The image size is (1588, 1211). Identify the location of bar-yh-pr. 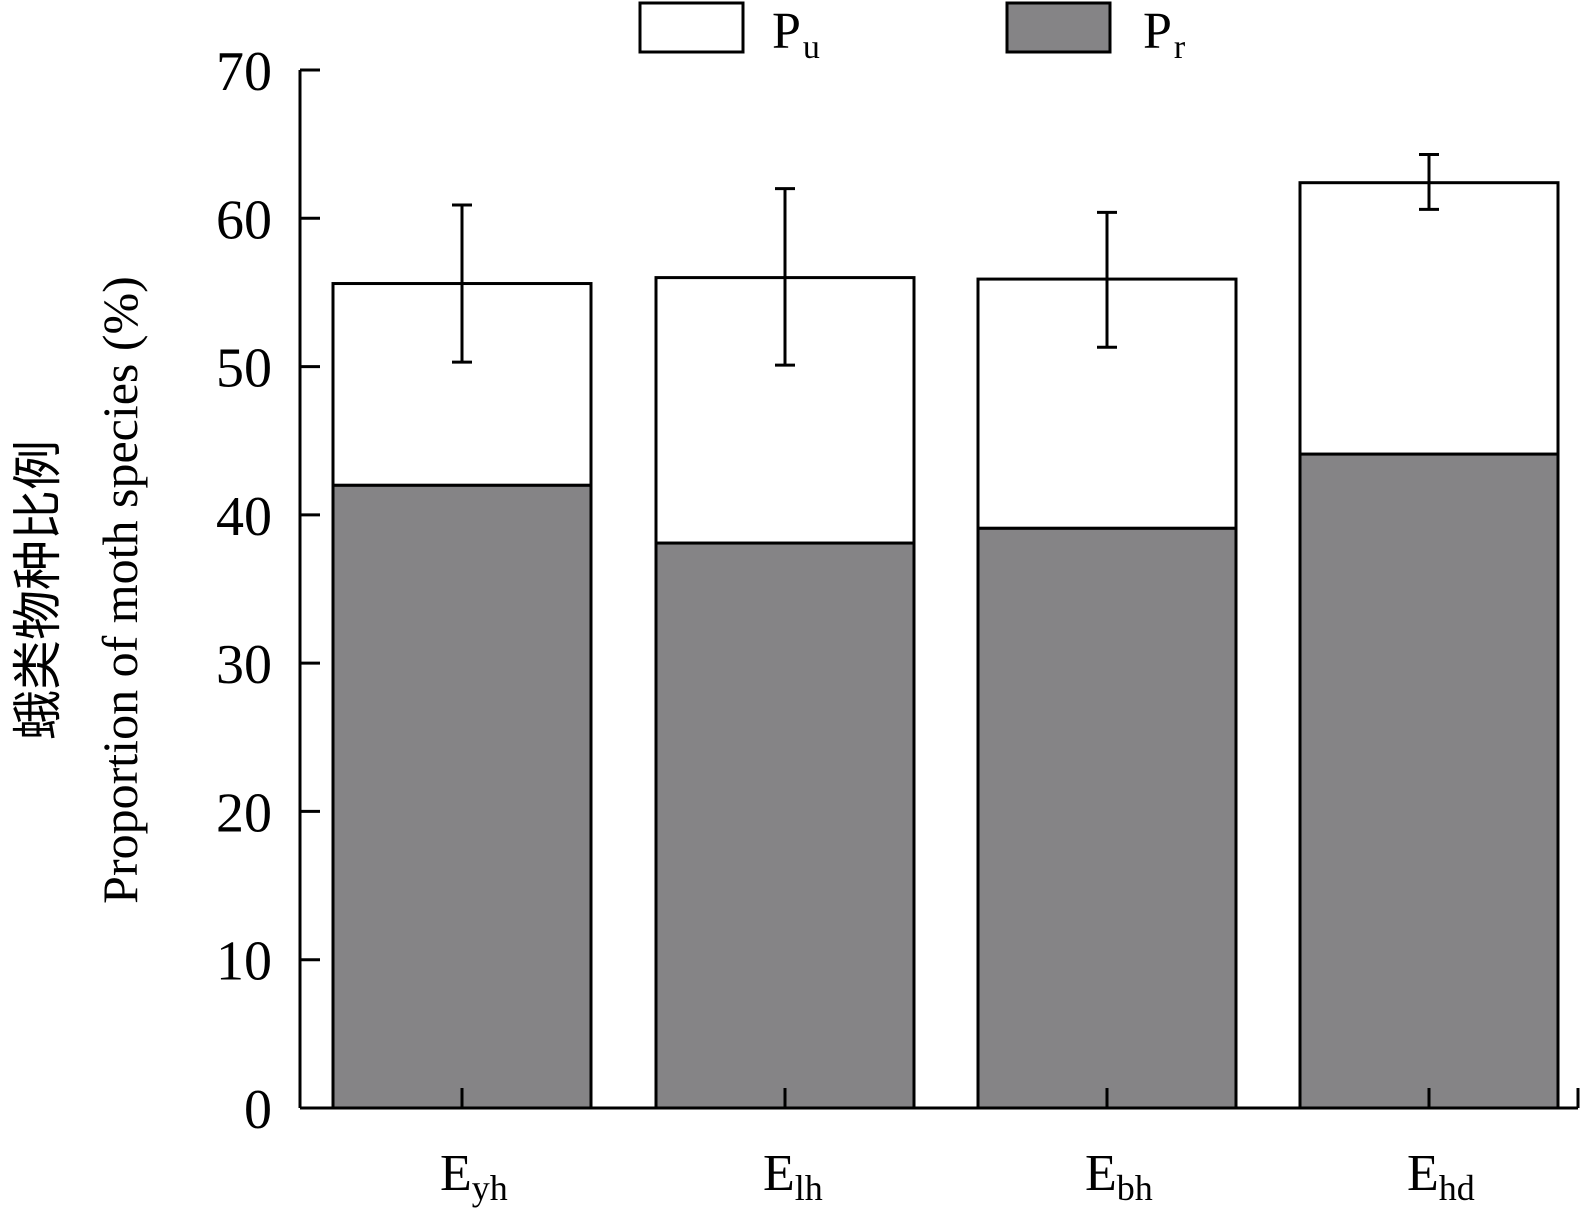
(462, 796).